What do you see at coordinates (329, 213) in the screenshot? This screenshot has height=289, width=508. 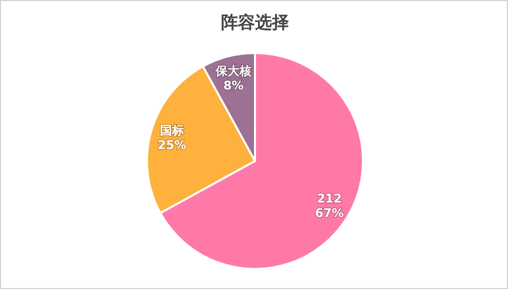 I see `data-label: 67%` at bounding box center [329, 213].